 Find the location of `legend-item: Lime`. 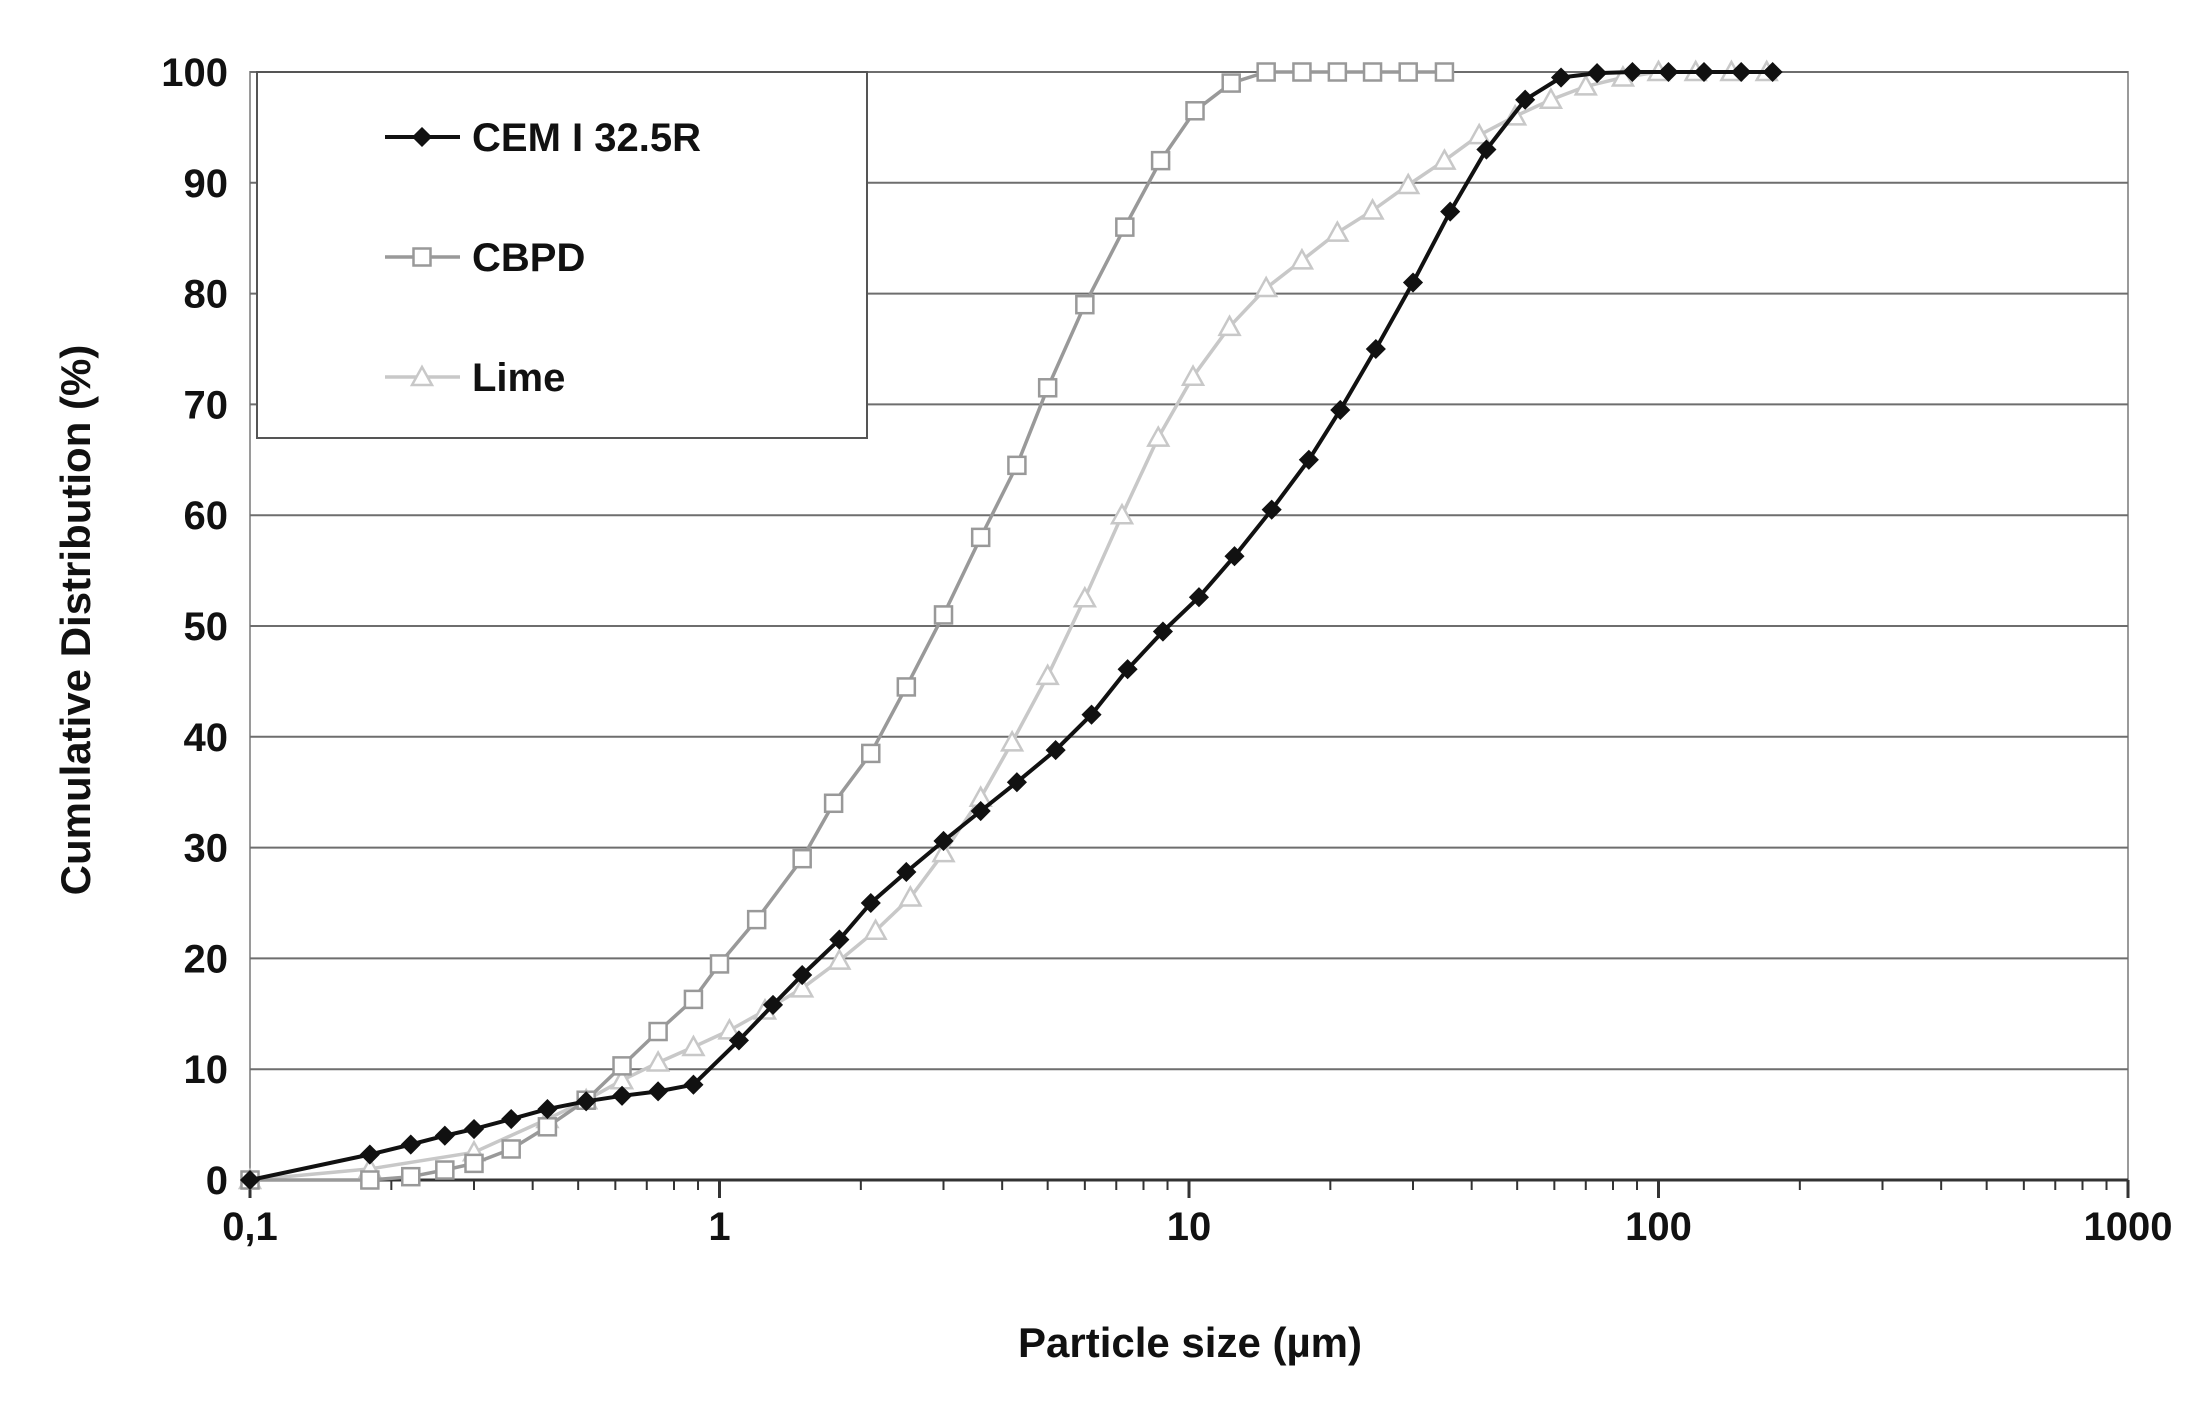

legend-item: Lime is located at coordinates (475, 378).